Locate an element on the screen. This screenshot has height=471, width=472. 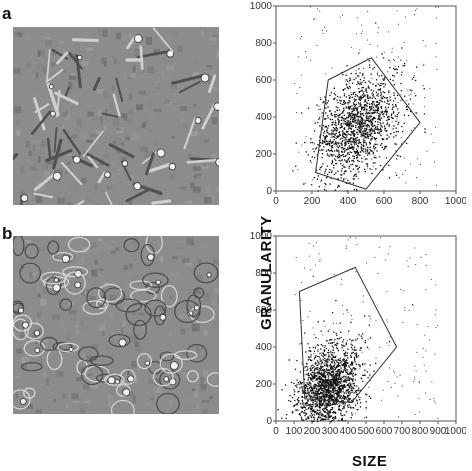
panel-letter-a: a is located at coordinates (7, 13).